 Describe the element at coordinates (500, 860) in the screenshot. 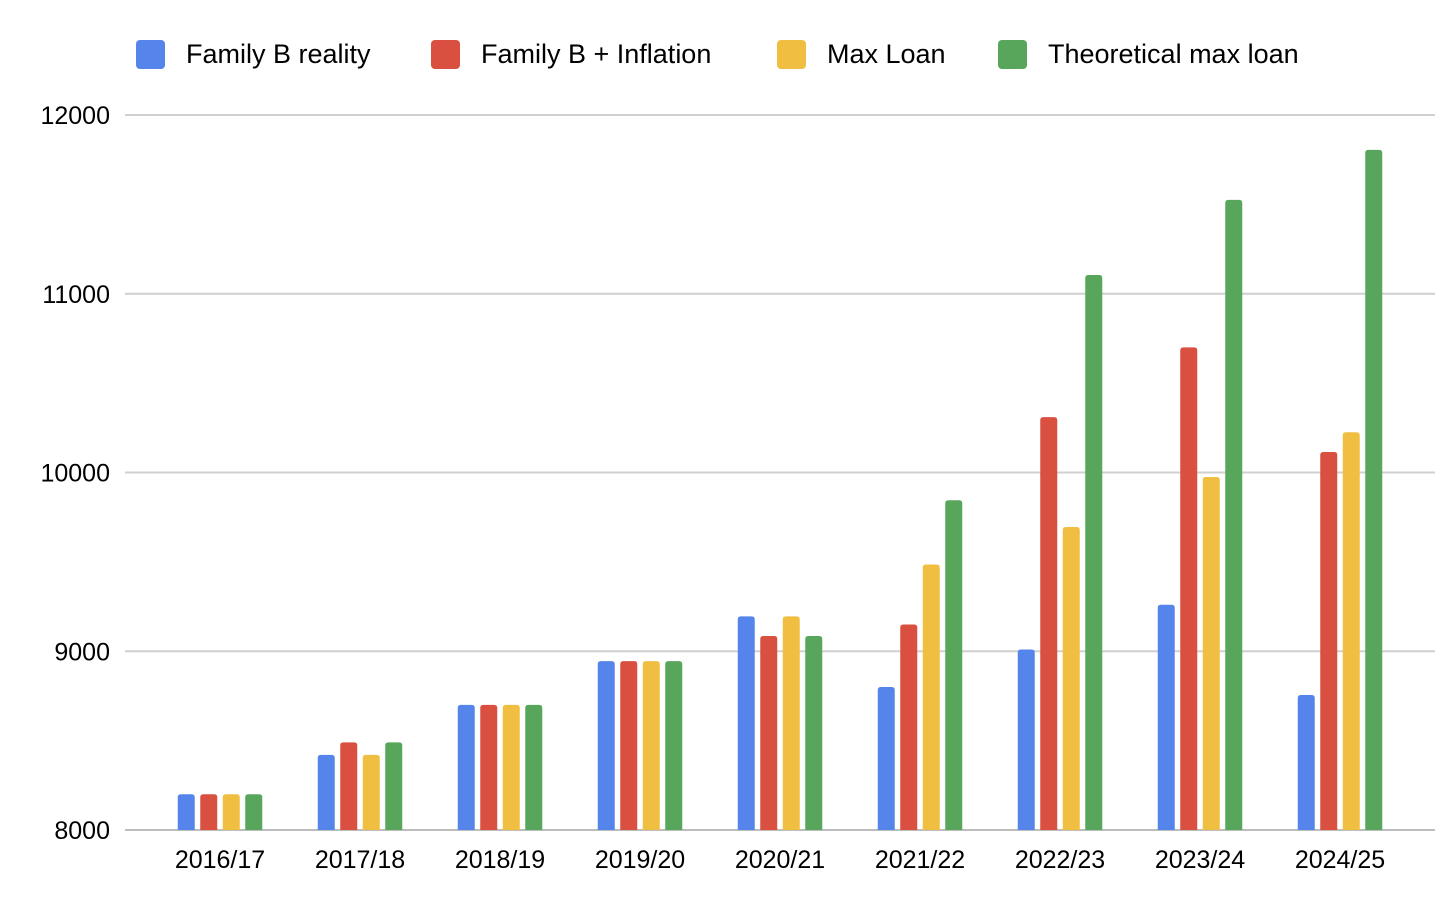

I see `x-tick-label: 2018/19` at that location.